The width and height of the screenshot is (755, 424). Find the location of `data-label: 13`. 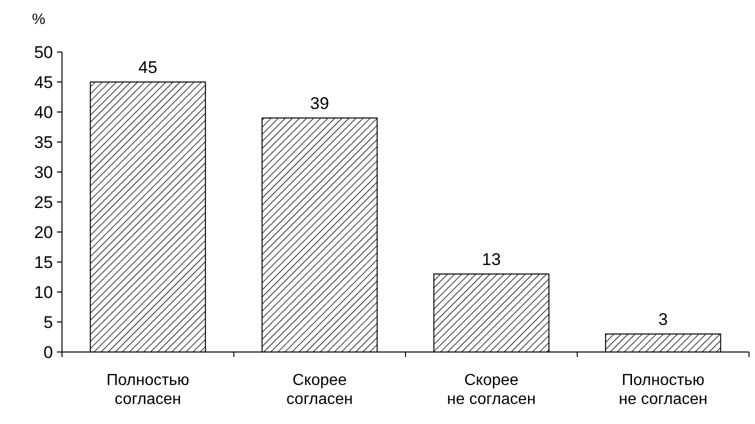

data-label: 13 is located at coordinates (491, 259).